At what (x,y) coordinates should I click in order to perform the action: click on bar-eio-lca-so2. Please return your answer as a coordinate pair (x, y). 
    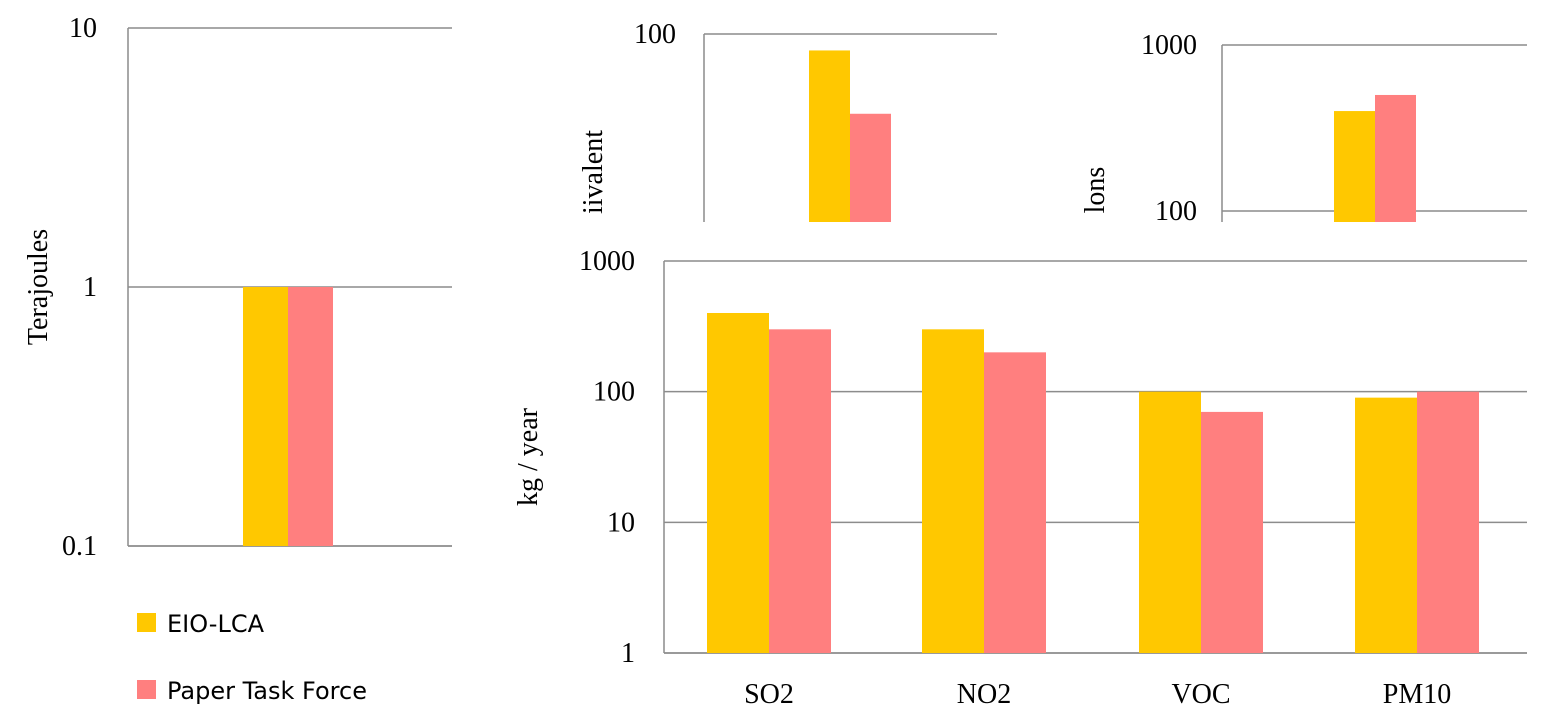
    Looking at the image, I should click on (738, 482).